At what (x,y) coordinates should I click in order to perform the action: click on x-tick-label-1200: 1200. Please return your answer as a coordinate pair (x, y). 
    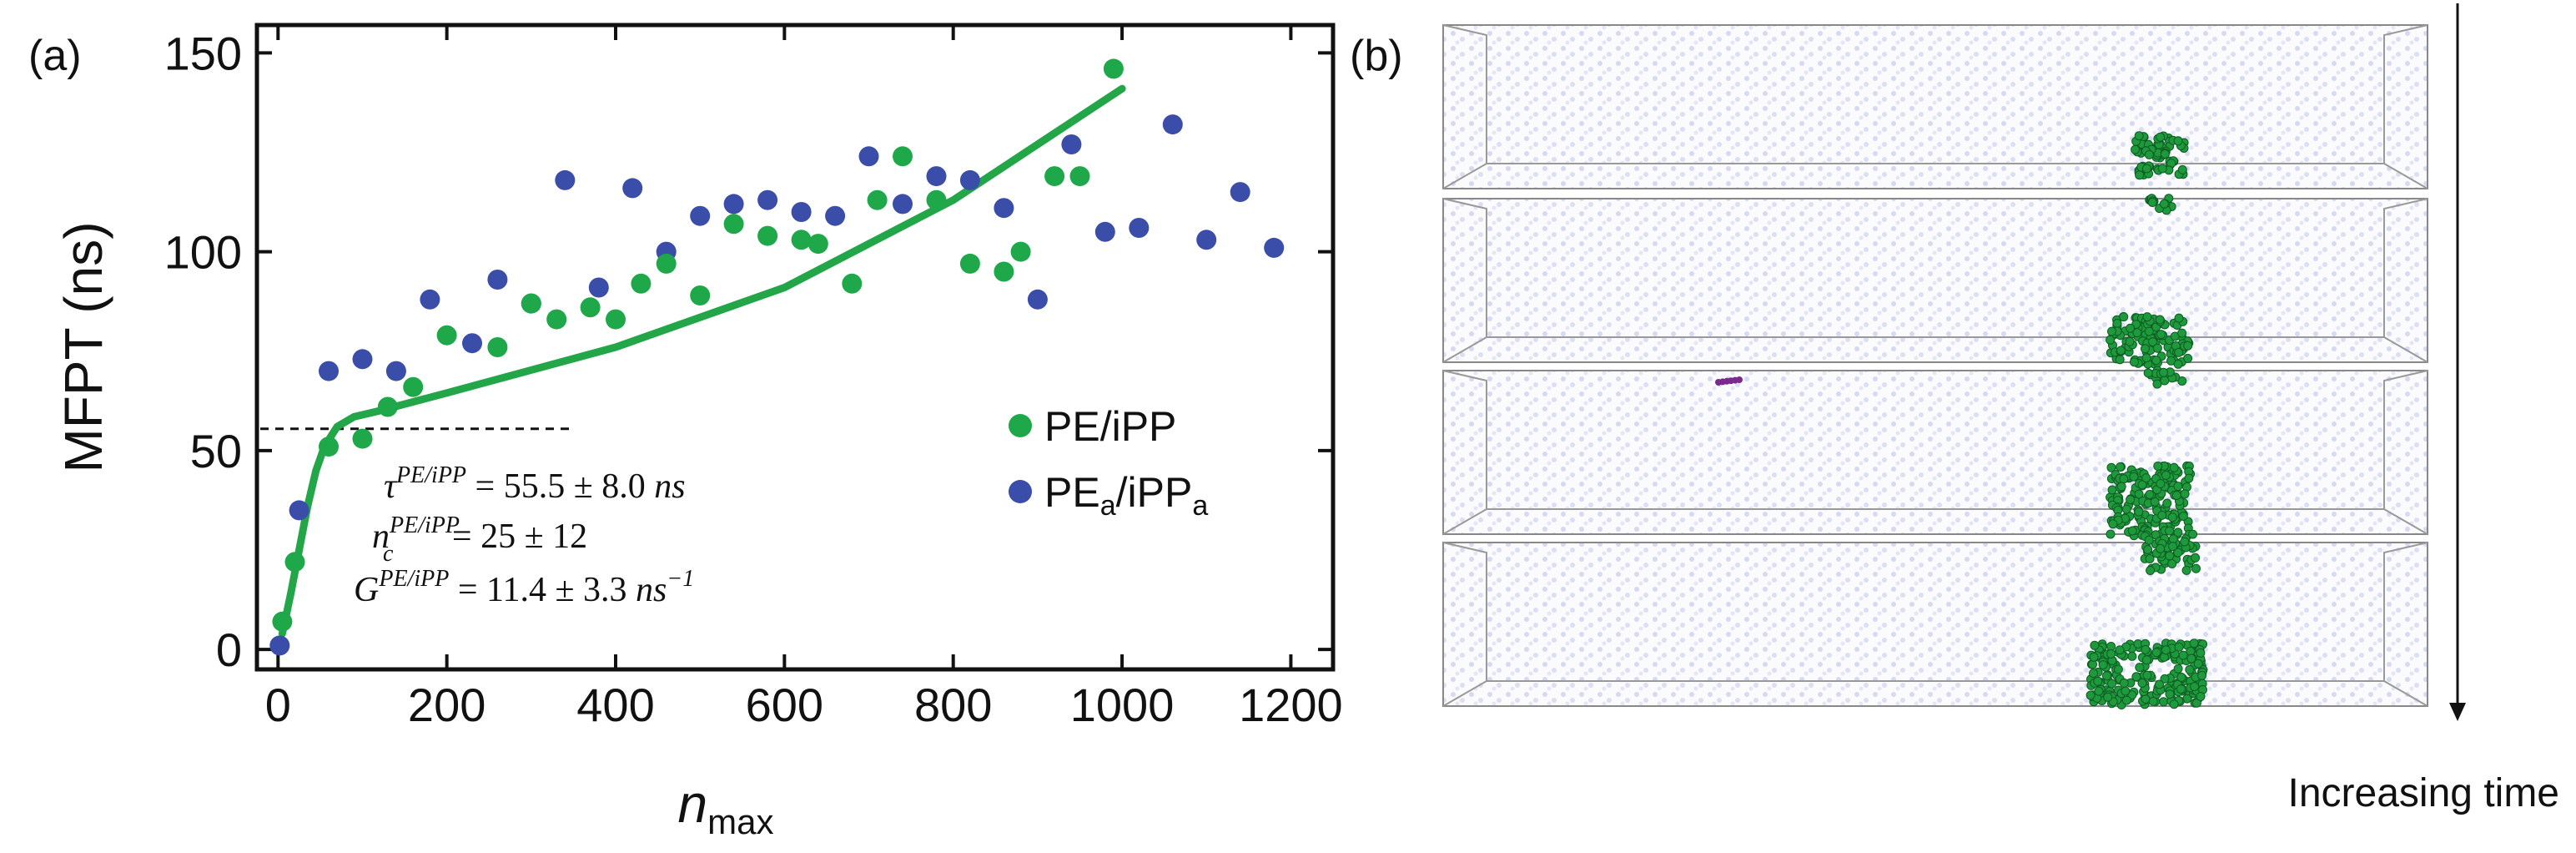
    Looking at the image, I should click on (1291, 705).